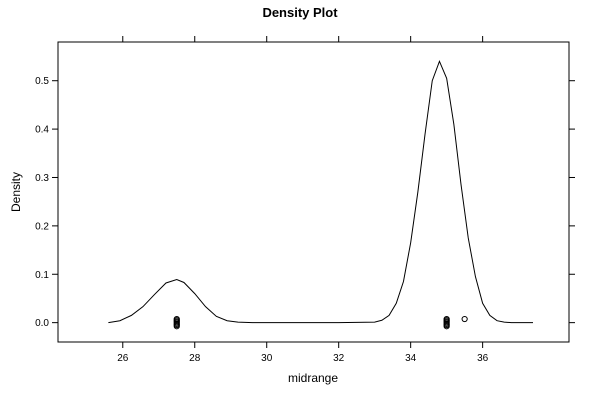  Describe the element at coordinates (42, 226) in the screenshot. I see `y-tick-label: 0.2` at that location.